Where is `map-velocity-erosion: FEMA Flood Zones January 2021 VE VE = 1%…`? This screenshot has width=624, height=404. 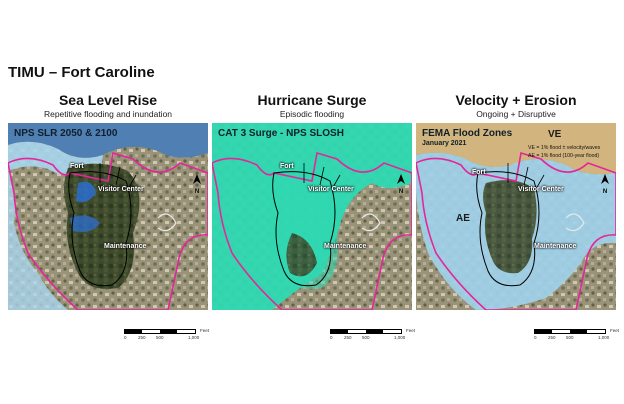 map-velocity-erosion: FEMA Flood Zones January 2021 VE VE = 1%… is located at coordinates (516, 216).